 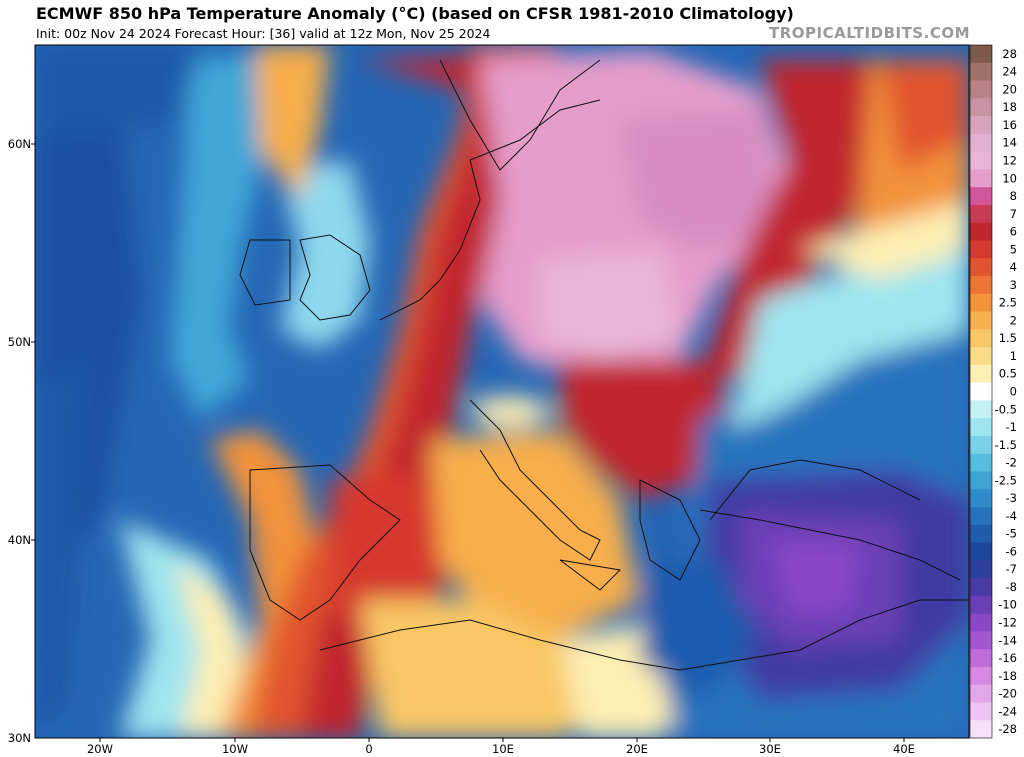 I want to click on lon-label-10e: 10E, so click(x=503, y=749).